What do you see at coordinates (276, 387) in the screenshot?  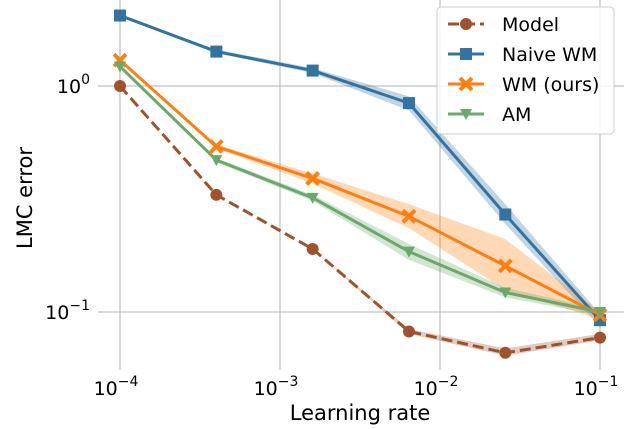 I see `x-tick-label: 10⁻³` at bounding box center [276, 387].